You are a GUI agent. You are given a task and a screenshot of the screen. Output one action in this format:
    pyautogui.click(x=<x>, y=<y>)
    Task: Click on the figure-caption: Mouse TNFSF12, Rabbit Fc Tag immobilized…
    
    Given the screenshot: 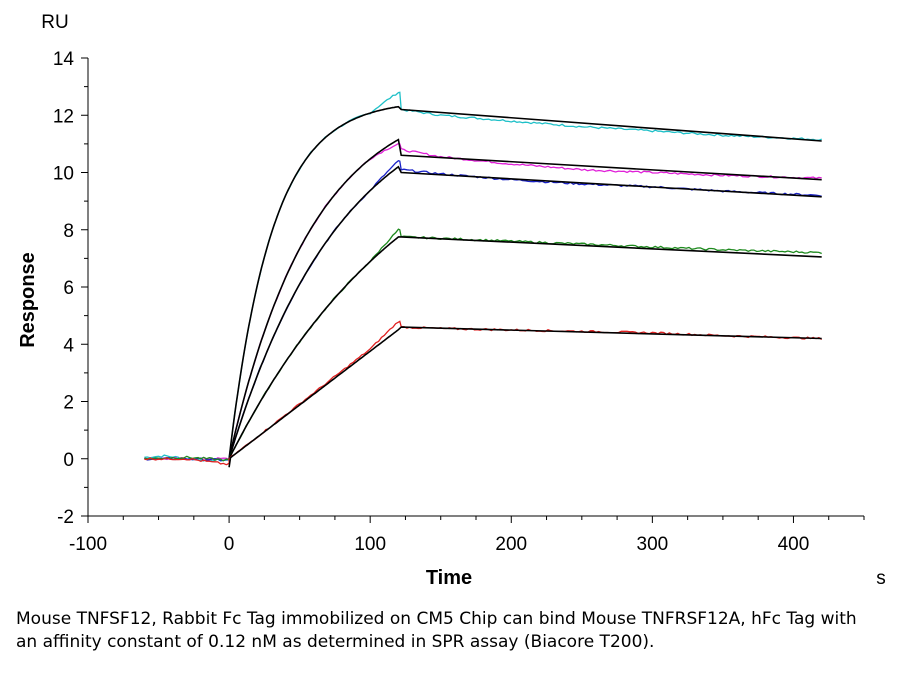 What is the action you would take?
    pyautogui.click(x=436, y=630)
    